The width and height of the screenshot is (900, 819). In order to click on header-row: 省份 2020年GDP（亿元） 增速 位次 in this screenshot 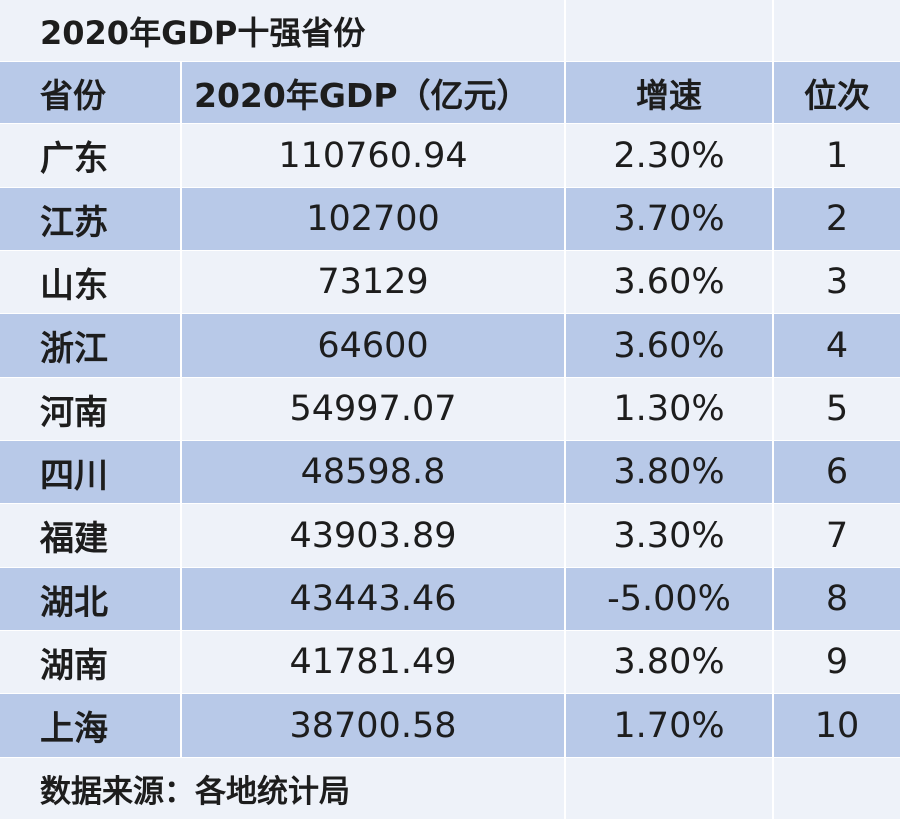, I will do `click(450, 93)`.